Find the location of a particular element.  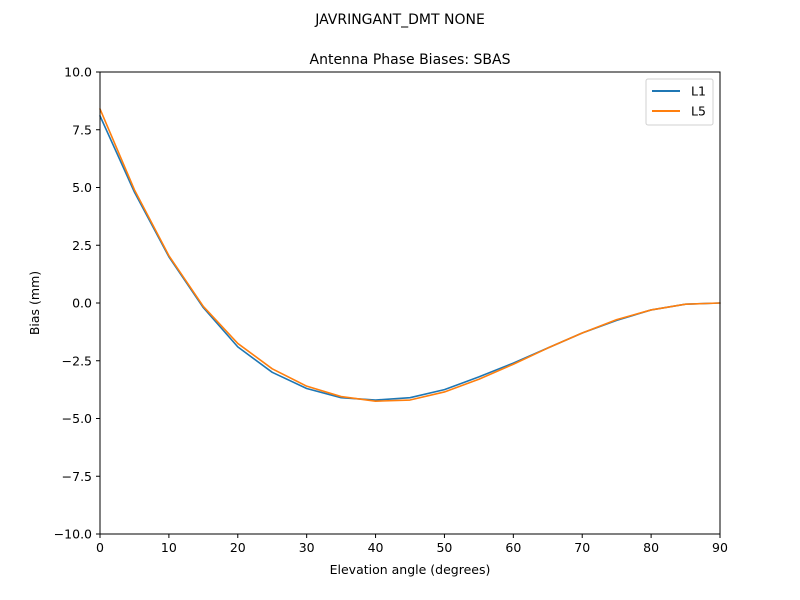

y-axis-ticks: 10.0 7.5 5.0 2.5 0.0 −2.5 −5.0 −7.5 −10.0 is located at coordinates (77, 303).